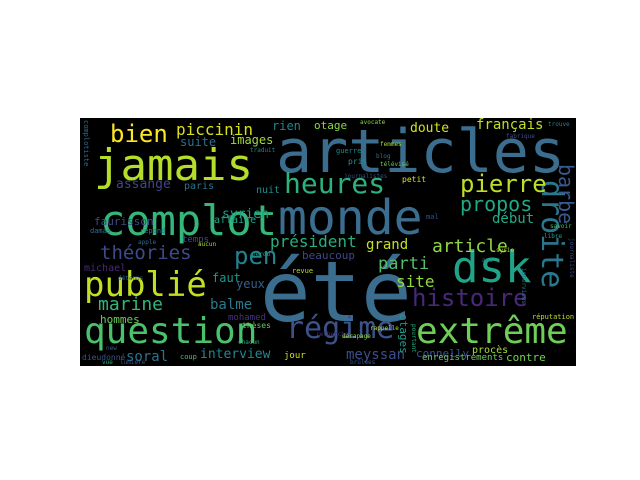  What do you see at coordinates (373, 122) in the screenshot?
I see `word-avocate: avocate` at bounding box center [373, 122].